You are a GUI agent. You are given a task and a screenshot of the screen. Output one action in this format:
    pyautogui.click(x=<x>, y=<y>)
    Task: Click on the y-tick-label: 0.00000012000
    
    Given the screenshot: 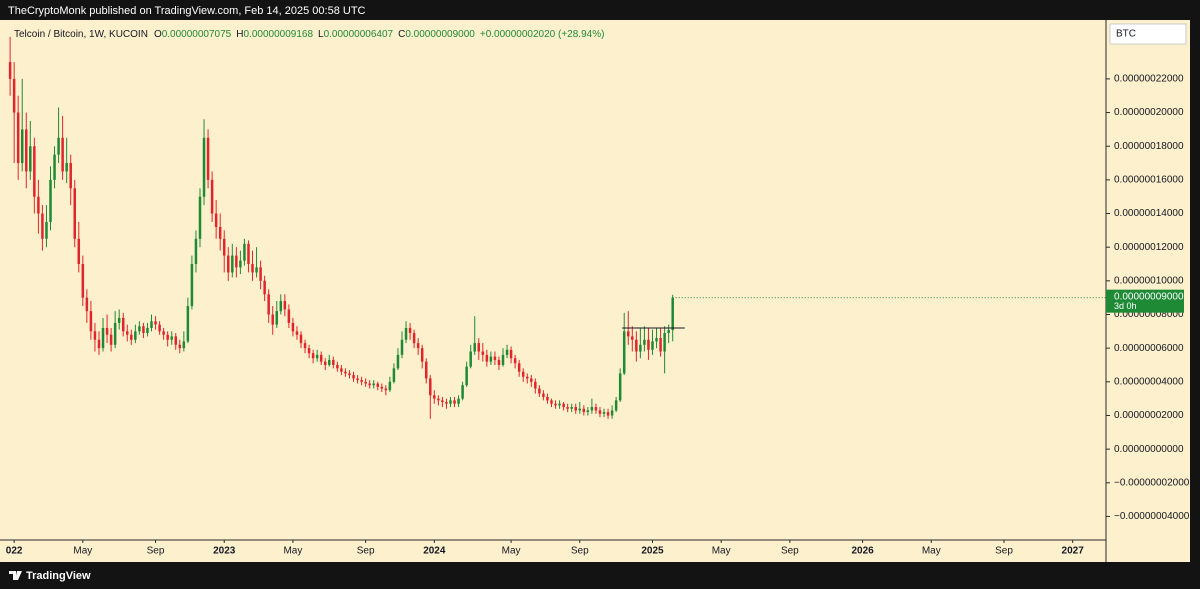 What is the action you would take?
    pyautogui.click(x=1149, y=247)
    